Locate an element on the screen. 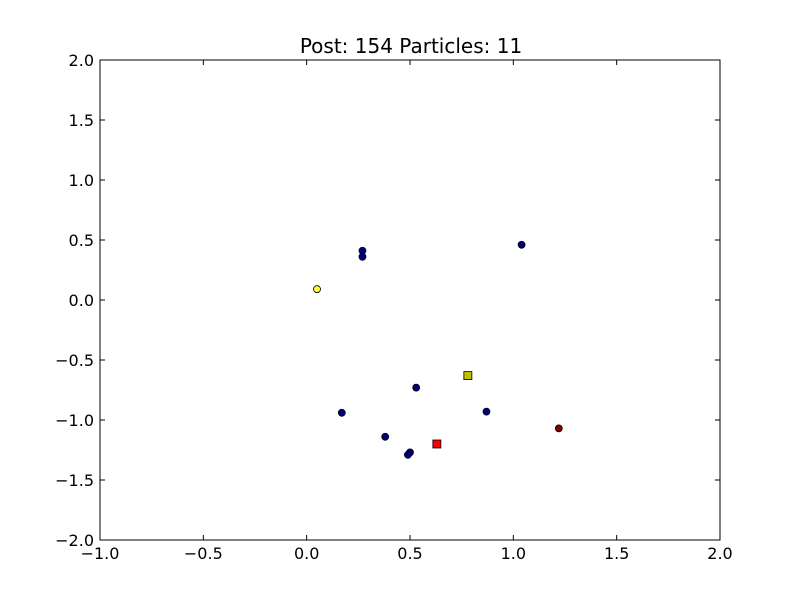 Image resolution: width=800 pixels, height=600 pixels. y-tick-label: −1.0 is located at coordinates (74, 420).